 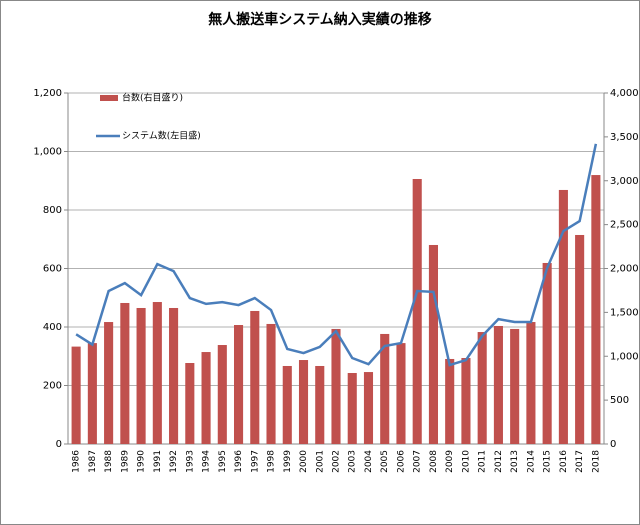 What do you see at coordinates (613, 444) in the screenshot?
I see `y2-tick-label: 0` at bounding box center [613, 444].